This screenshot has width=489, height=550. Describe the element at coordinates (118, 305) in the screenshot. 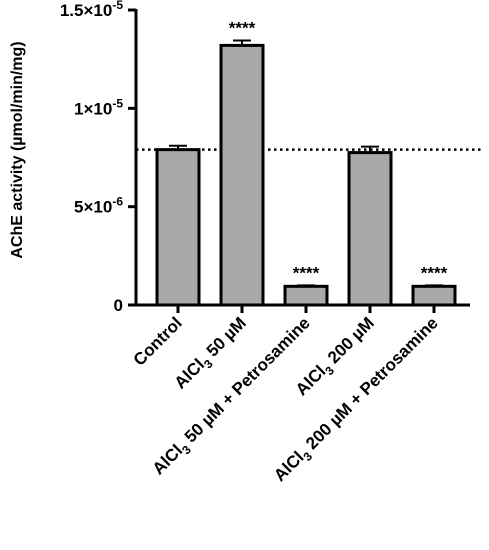

I see `y-tick-label: 0` at that location.